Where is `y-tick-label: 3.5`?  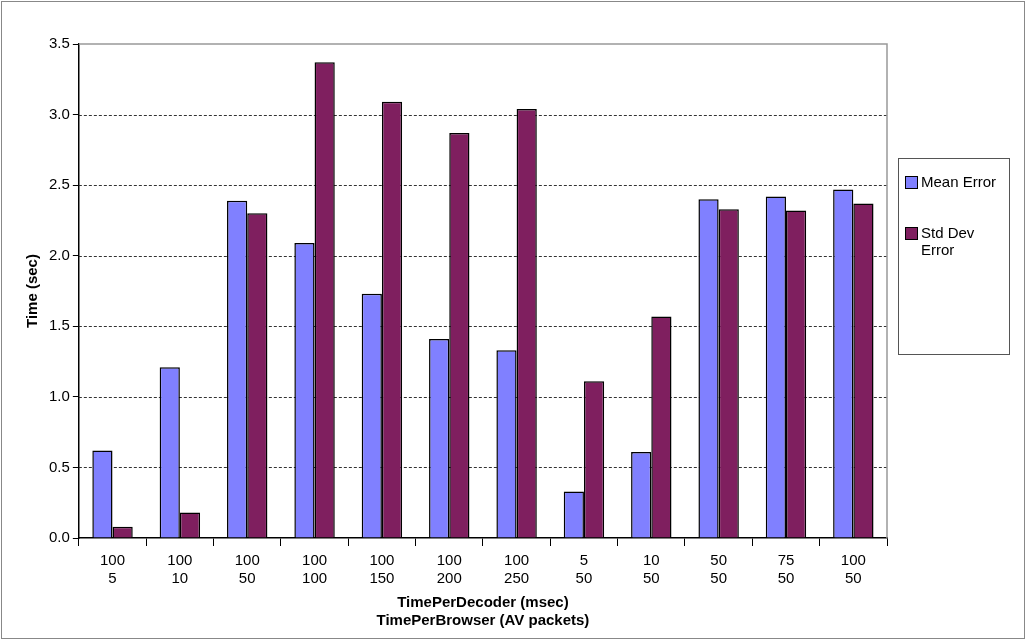
y-tick-label: 3.5 is located at coordinates (59, 43).